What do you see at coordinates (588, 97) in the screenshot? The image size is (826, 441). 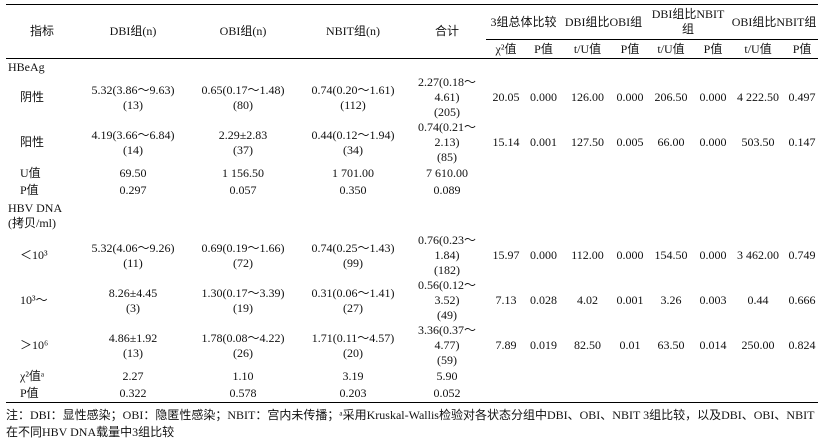 I see `cell-value: 126.00` at bounding box center [588, 97].